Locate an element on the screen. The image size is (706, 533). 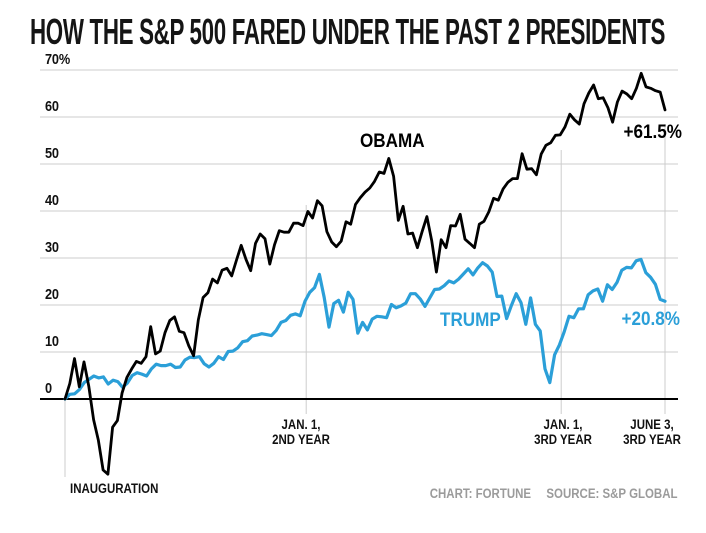
x-tick-line: JUNE 3, is located at coordinates (652, 424).